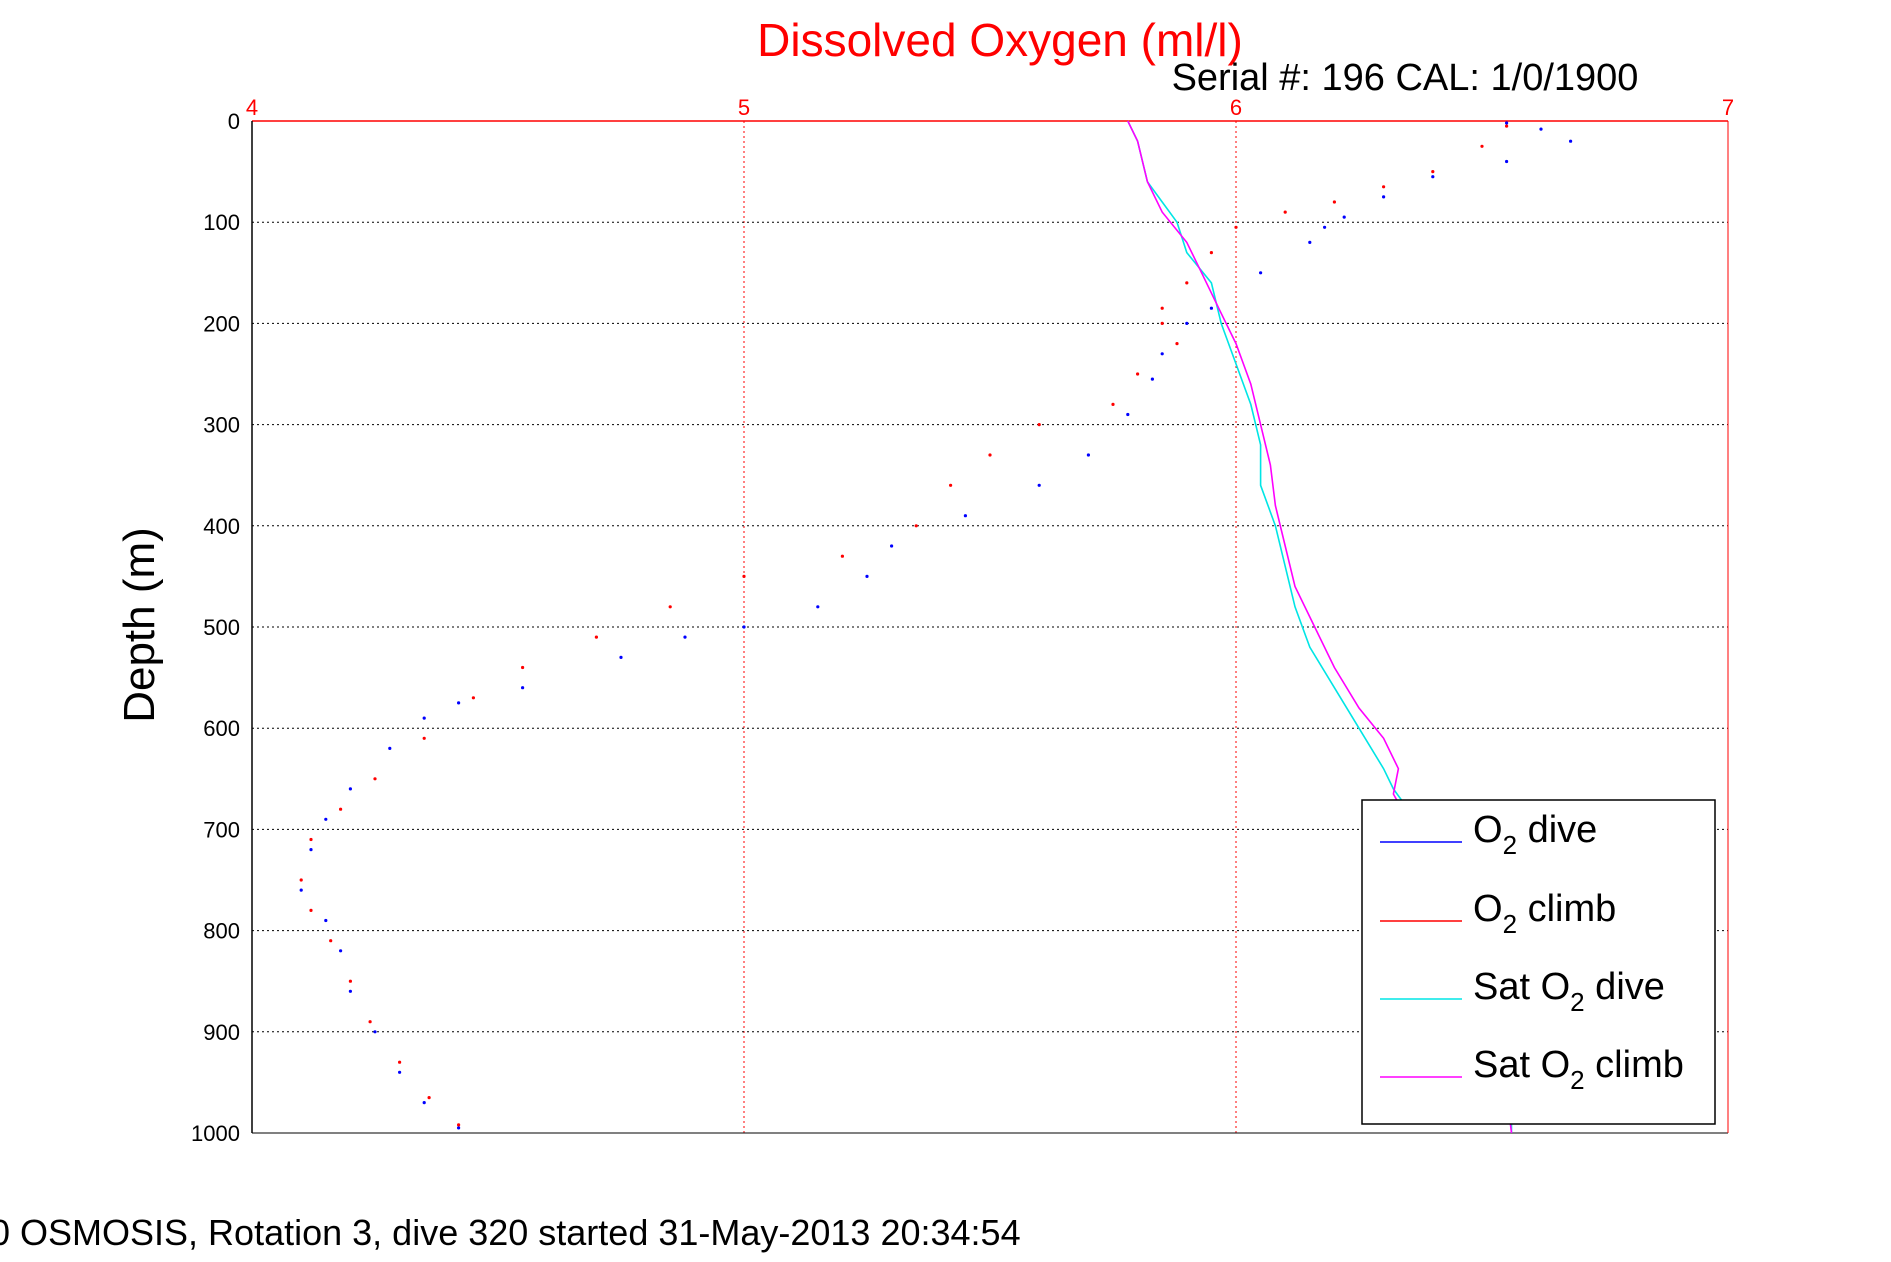 Image resolution: width=1891 pixels, height=1262 pixels. What do you see at coordinates (139, 625) in the screenshot?
I see `y-axis-label: Depth (m)` at bounding box center [139, 625].